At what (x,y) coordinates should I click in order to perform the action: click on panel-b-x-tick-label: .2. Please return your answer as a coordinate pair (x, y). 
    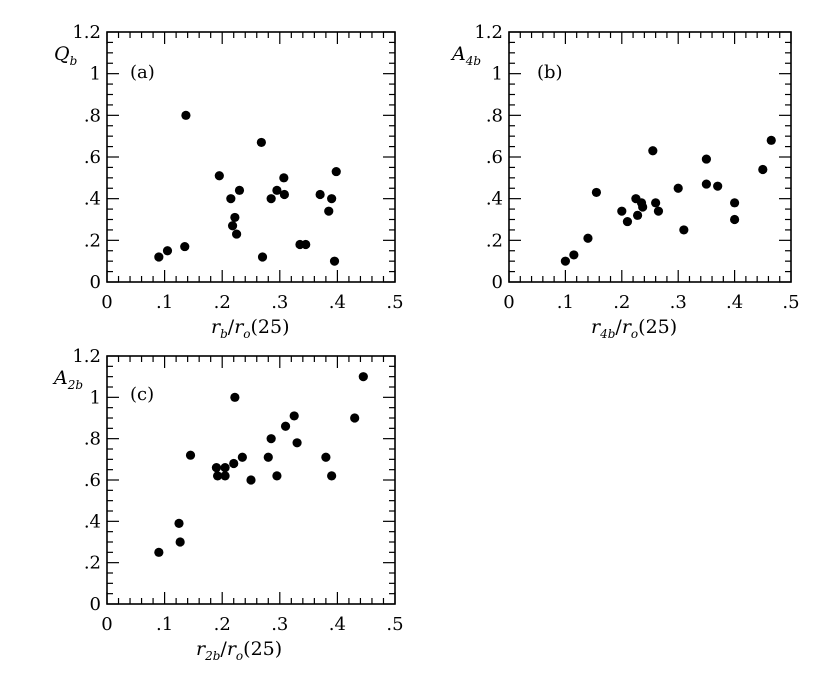
    Looking at the image, I should click on (621, 302).